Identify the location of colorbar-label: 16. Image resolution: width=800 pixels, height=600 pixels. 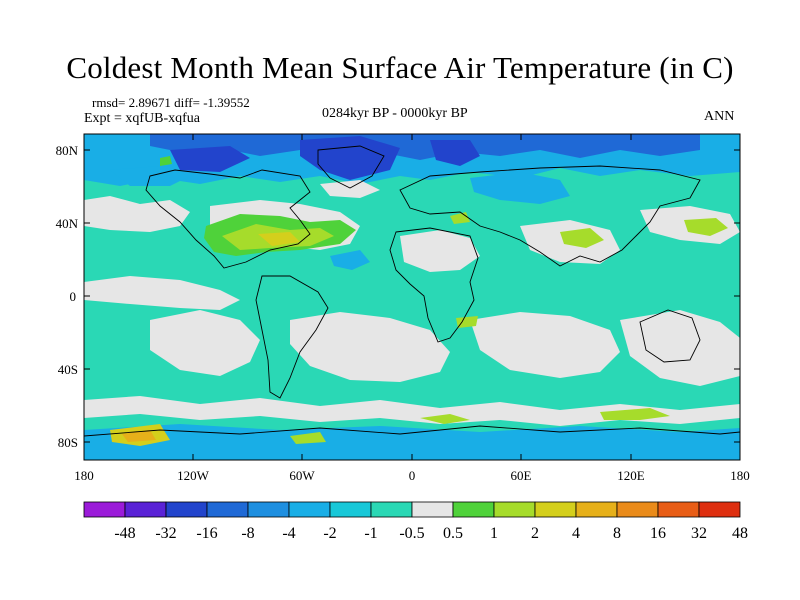
(658, 533).